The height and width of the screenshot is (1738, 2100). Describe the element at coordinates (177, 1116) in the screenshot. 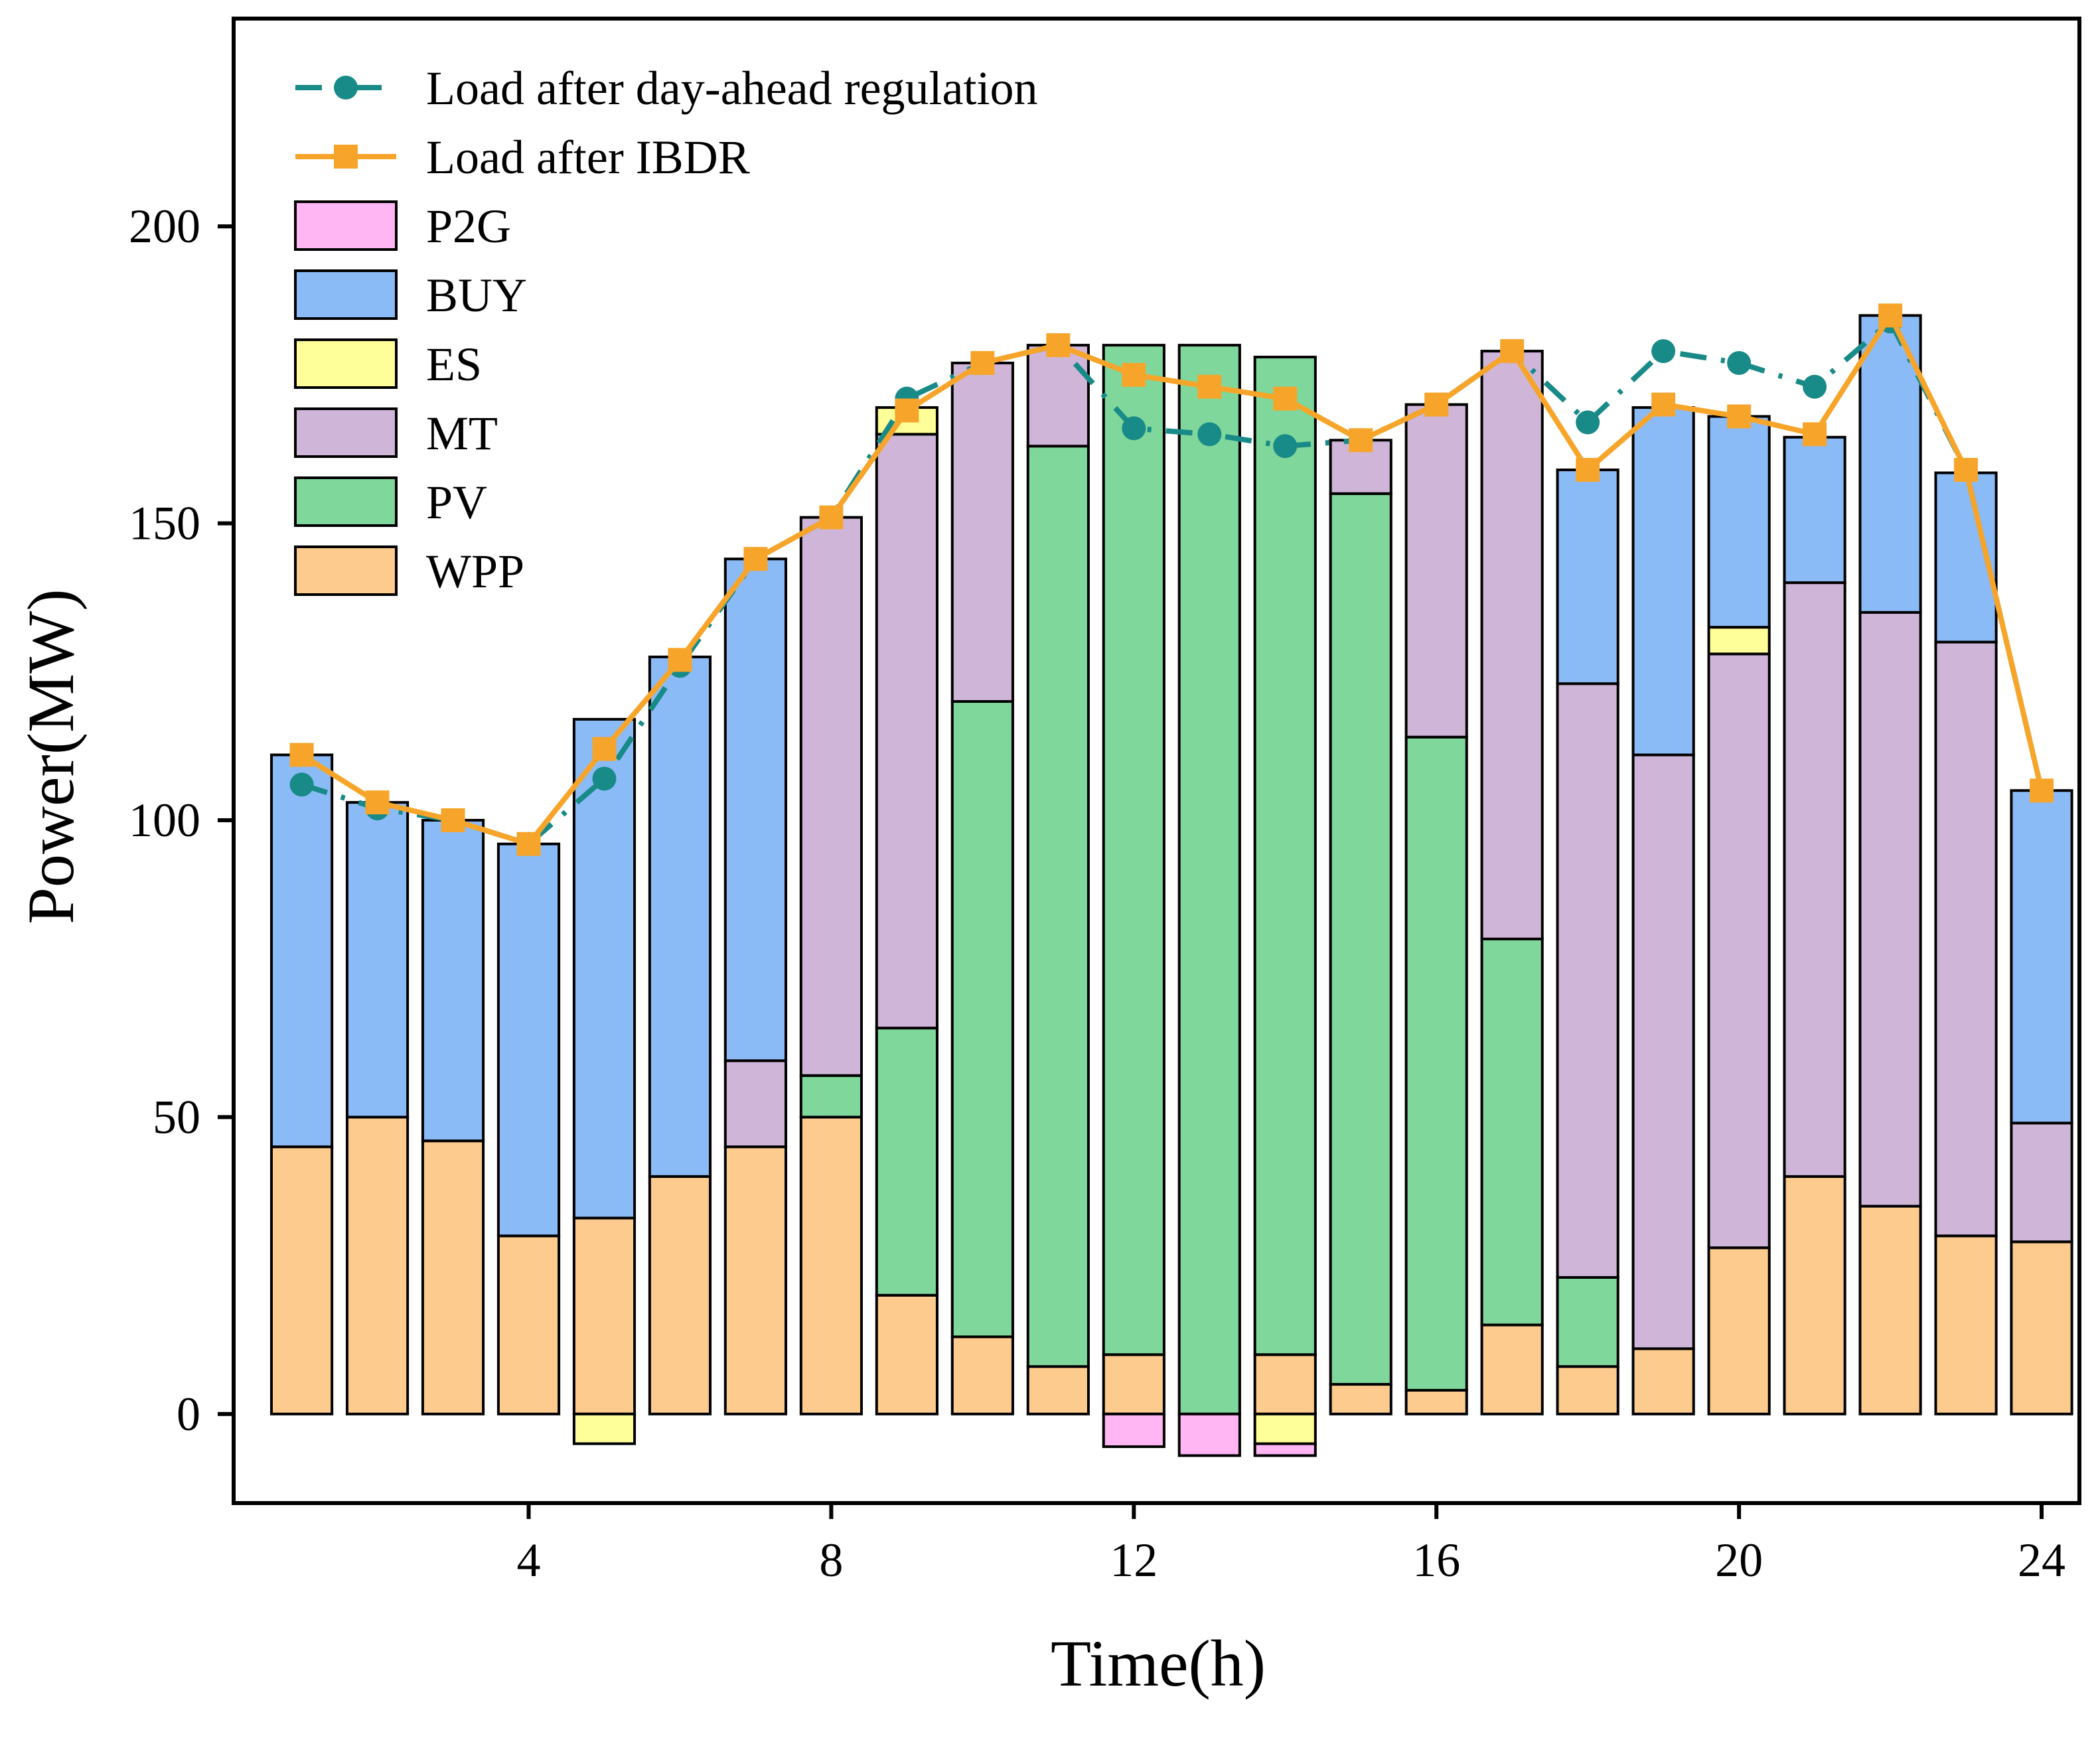

I see `y-tick-label-50: 50` at that location.